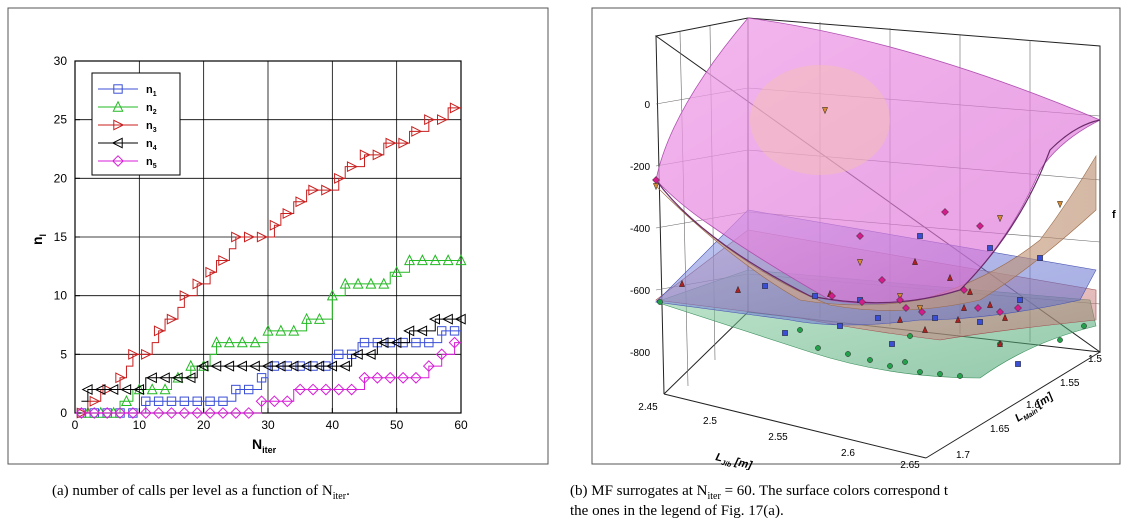 The image size is (1122, 525). I want to click on jib-tick-label: 2.45, so click(648, 407).